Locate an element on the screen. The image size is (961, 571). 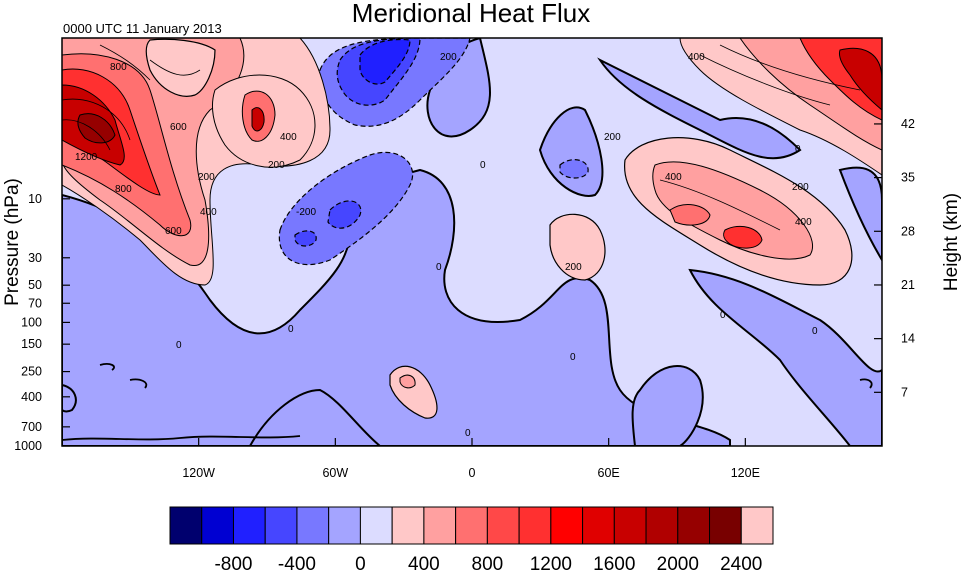
colorbar: -800 -400 0 400 800 1200 1600 2000 2400 is located at coordinates (471, 538).